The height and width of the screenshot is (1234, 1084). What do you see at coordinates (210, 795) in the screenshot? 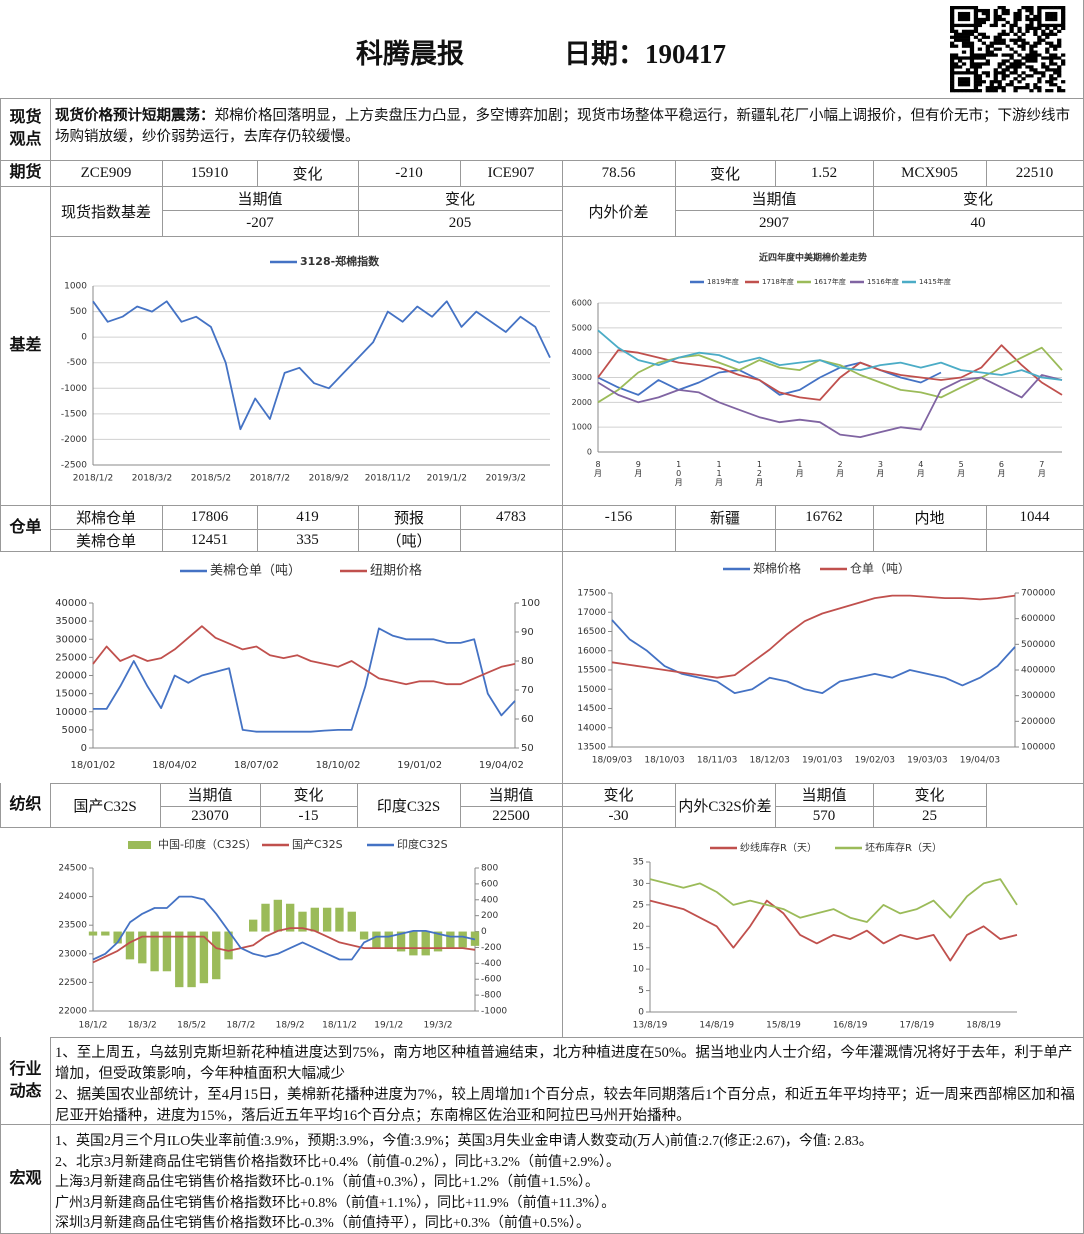
I see `textile-header: 当期值` at bounding box center [210, 795].